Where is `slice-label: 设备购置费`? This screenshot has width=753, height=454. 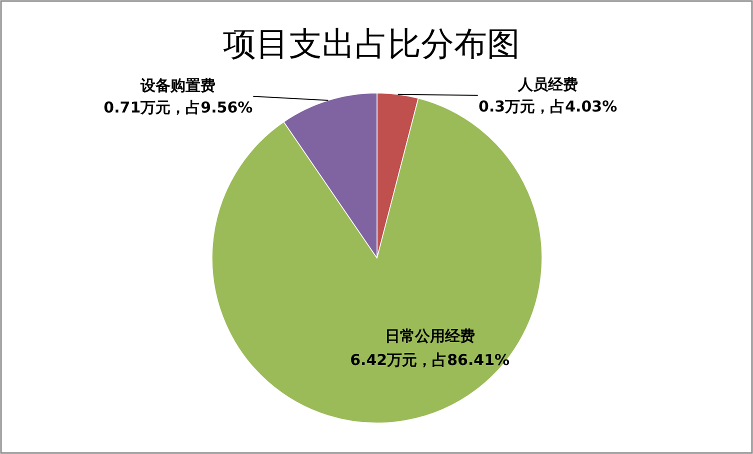
slice-label: 设备购置费 is located at coordinates (178, 85).